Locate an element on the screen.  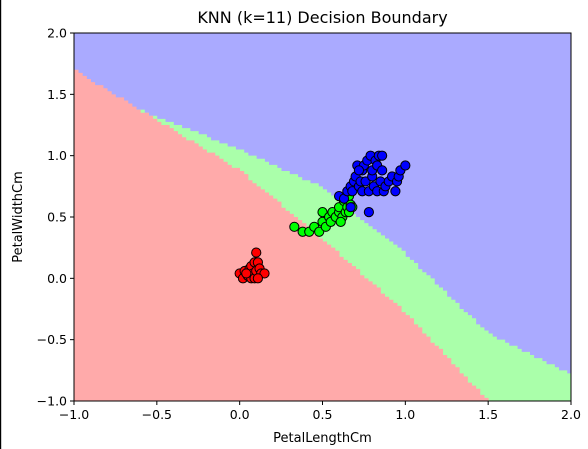
x-tick-label: −1.0 is located at coordinates (74, 414).